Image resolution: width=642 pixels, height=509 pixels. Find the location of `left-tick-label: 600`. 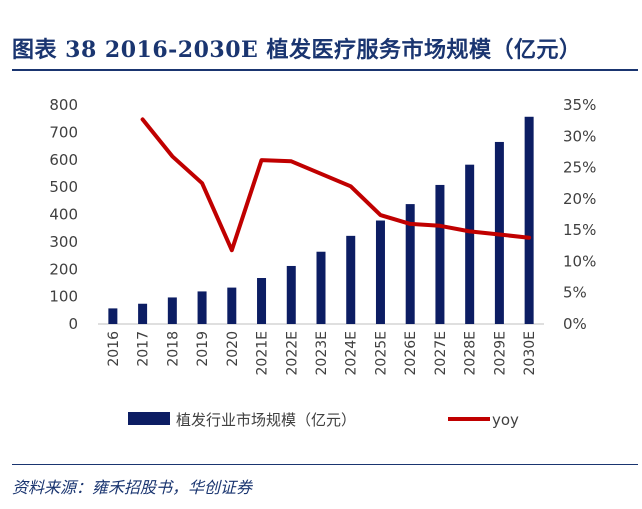

left-tick-label: 600 is located at coordinates (63, 160).